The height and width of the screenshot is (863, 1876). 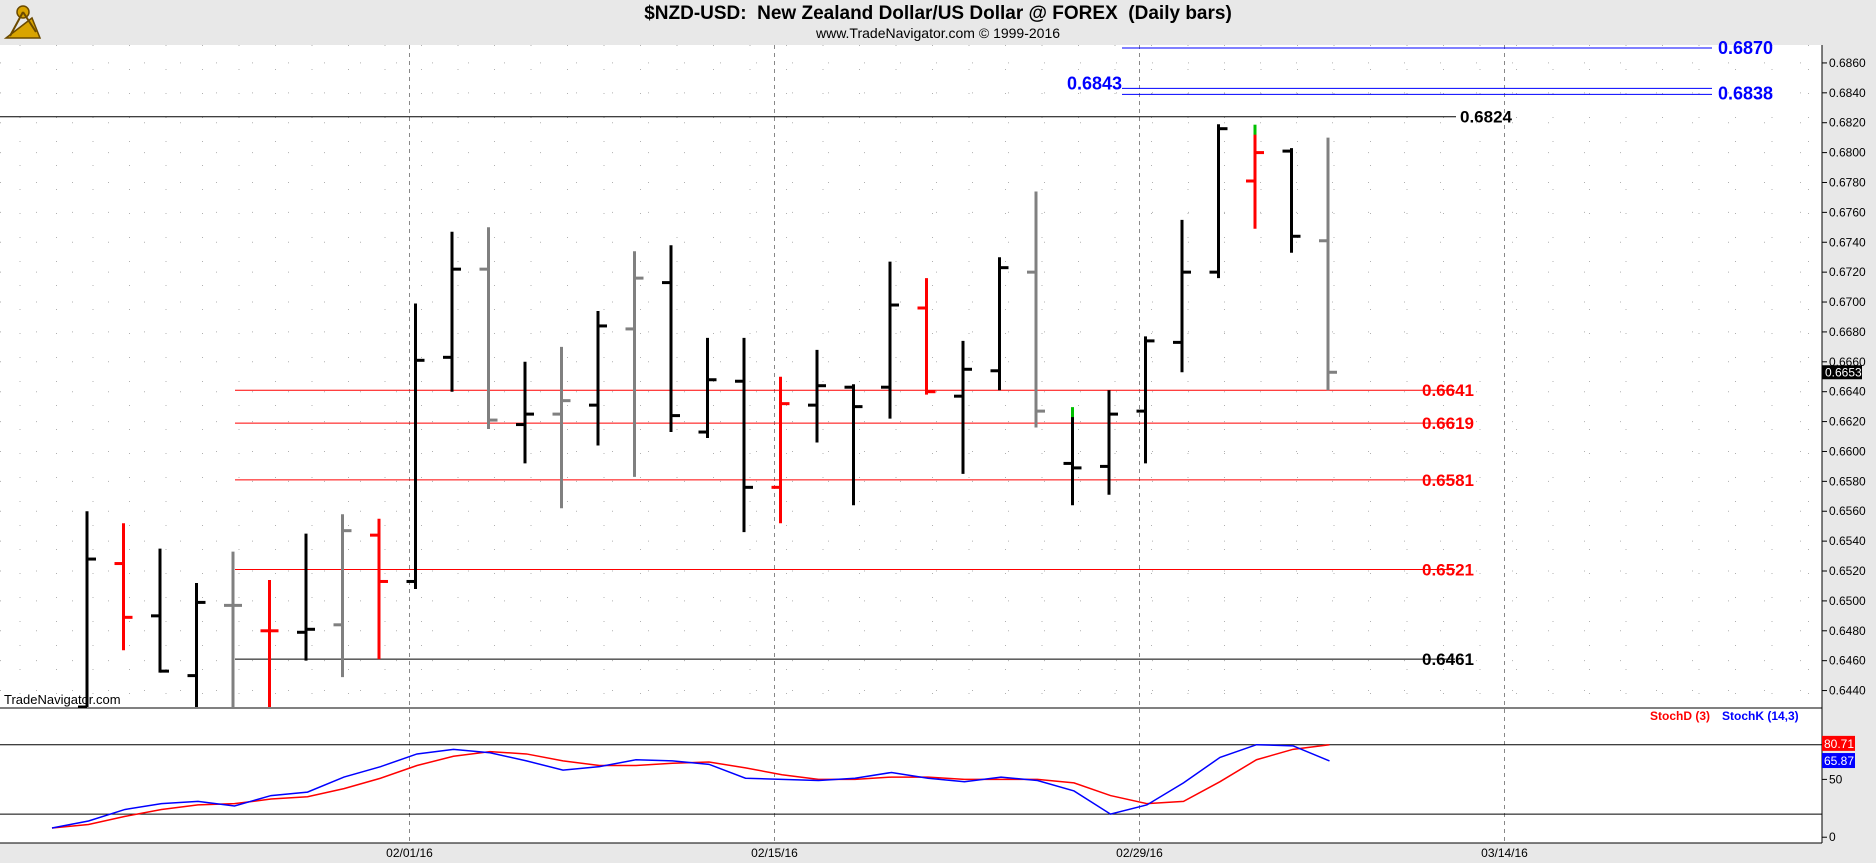 I want to click on price-tick-label: 0.6680, so click(x=1847, y=332).